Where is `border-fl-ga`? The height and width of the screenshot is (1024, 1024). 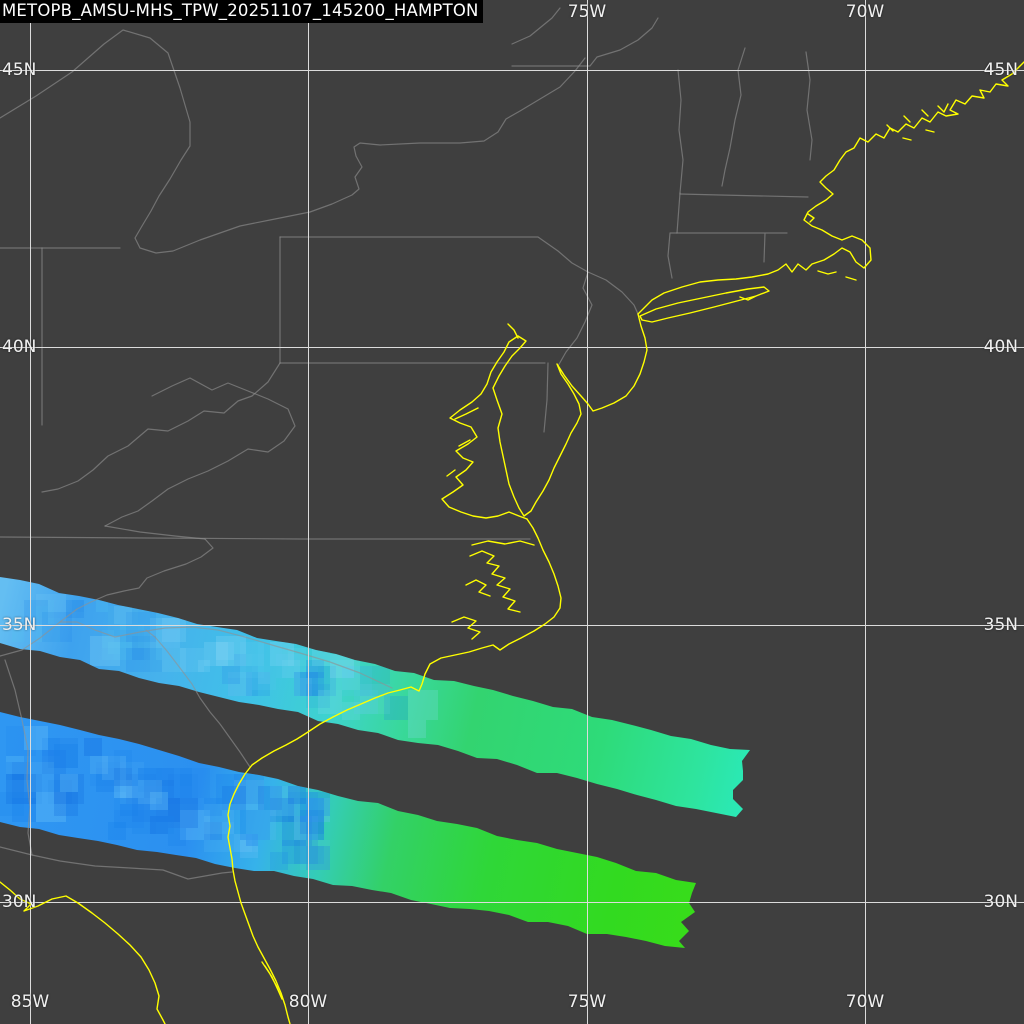 border-fl-ga is located at coordinates (116, 863).